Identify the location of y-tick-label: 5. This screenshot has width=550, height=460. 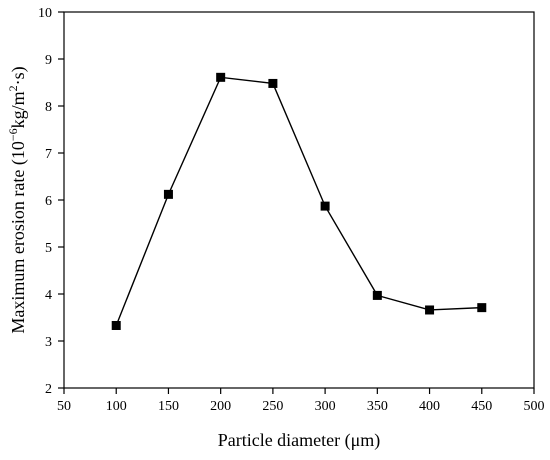
(48, 248).